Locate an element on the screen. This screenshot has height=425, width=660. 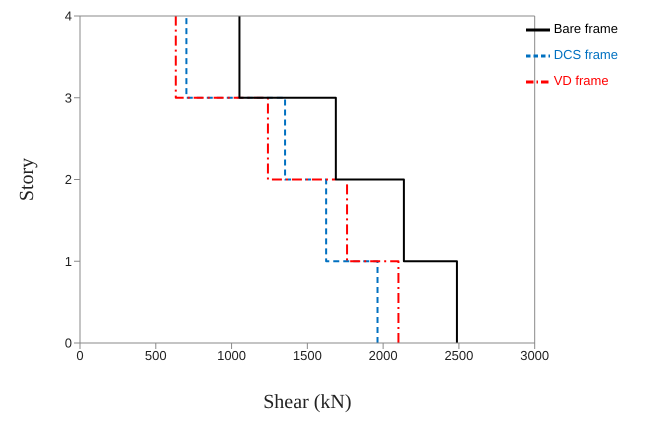
x-tick-label: 500 is located at coordinates (155, 356).